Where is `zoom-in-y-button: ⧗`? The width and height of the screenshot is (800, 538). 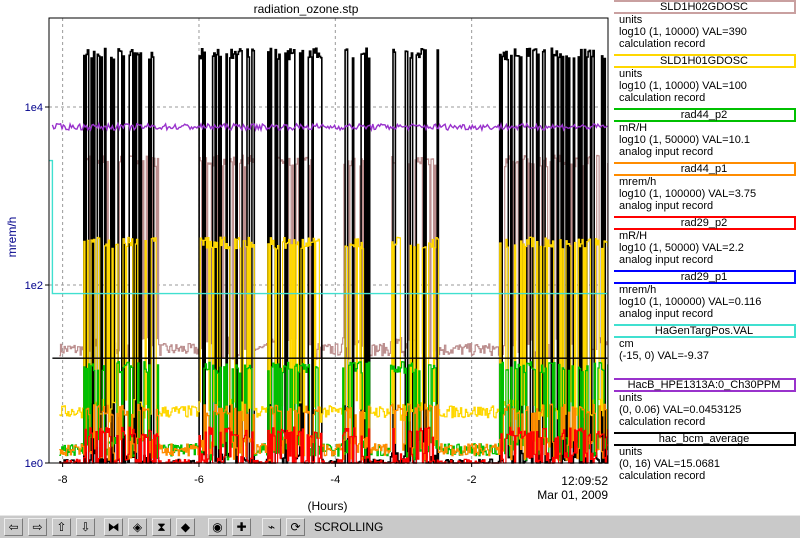
zoom-in-y-button: ⧗ is located at coordinates (161, 527).